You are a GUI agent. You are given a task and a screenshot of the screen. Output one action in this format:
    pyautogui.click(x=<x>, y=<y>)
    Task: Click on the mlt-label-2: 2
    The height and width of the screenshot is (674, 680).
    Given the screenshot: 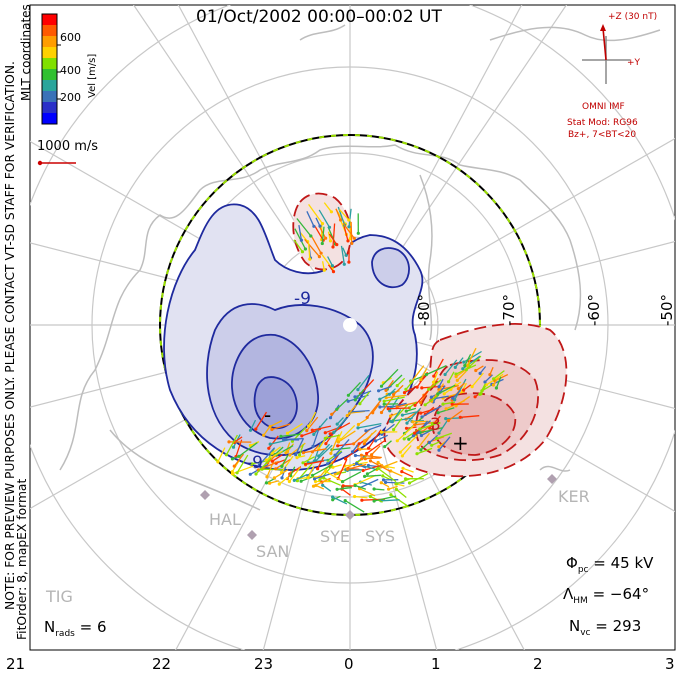 What is the action you would take?
    pyautogui.click(x=538, y=664)
    